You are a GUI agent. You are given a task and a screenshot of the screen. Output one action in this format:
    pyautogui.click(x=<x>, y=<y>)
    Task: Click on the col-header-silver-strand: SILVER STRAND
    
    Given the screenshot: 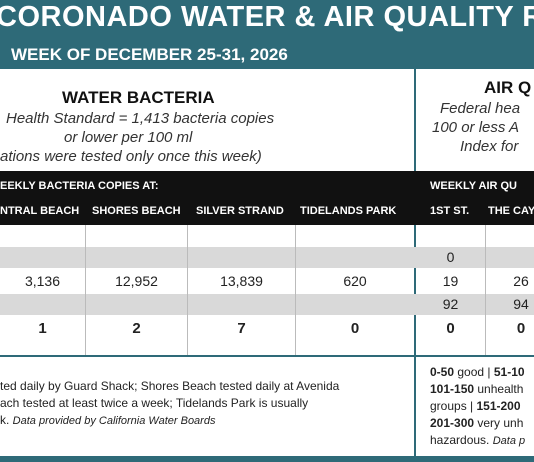 What is the action you would take?
    pyautogui.click(x=240, y=211)
    